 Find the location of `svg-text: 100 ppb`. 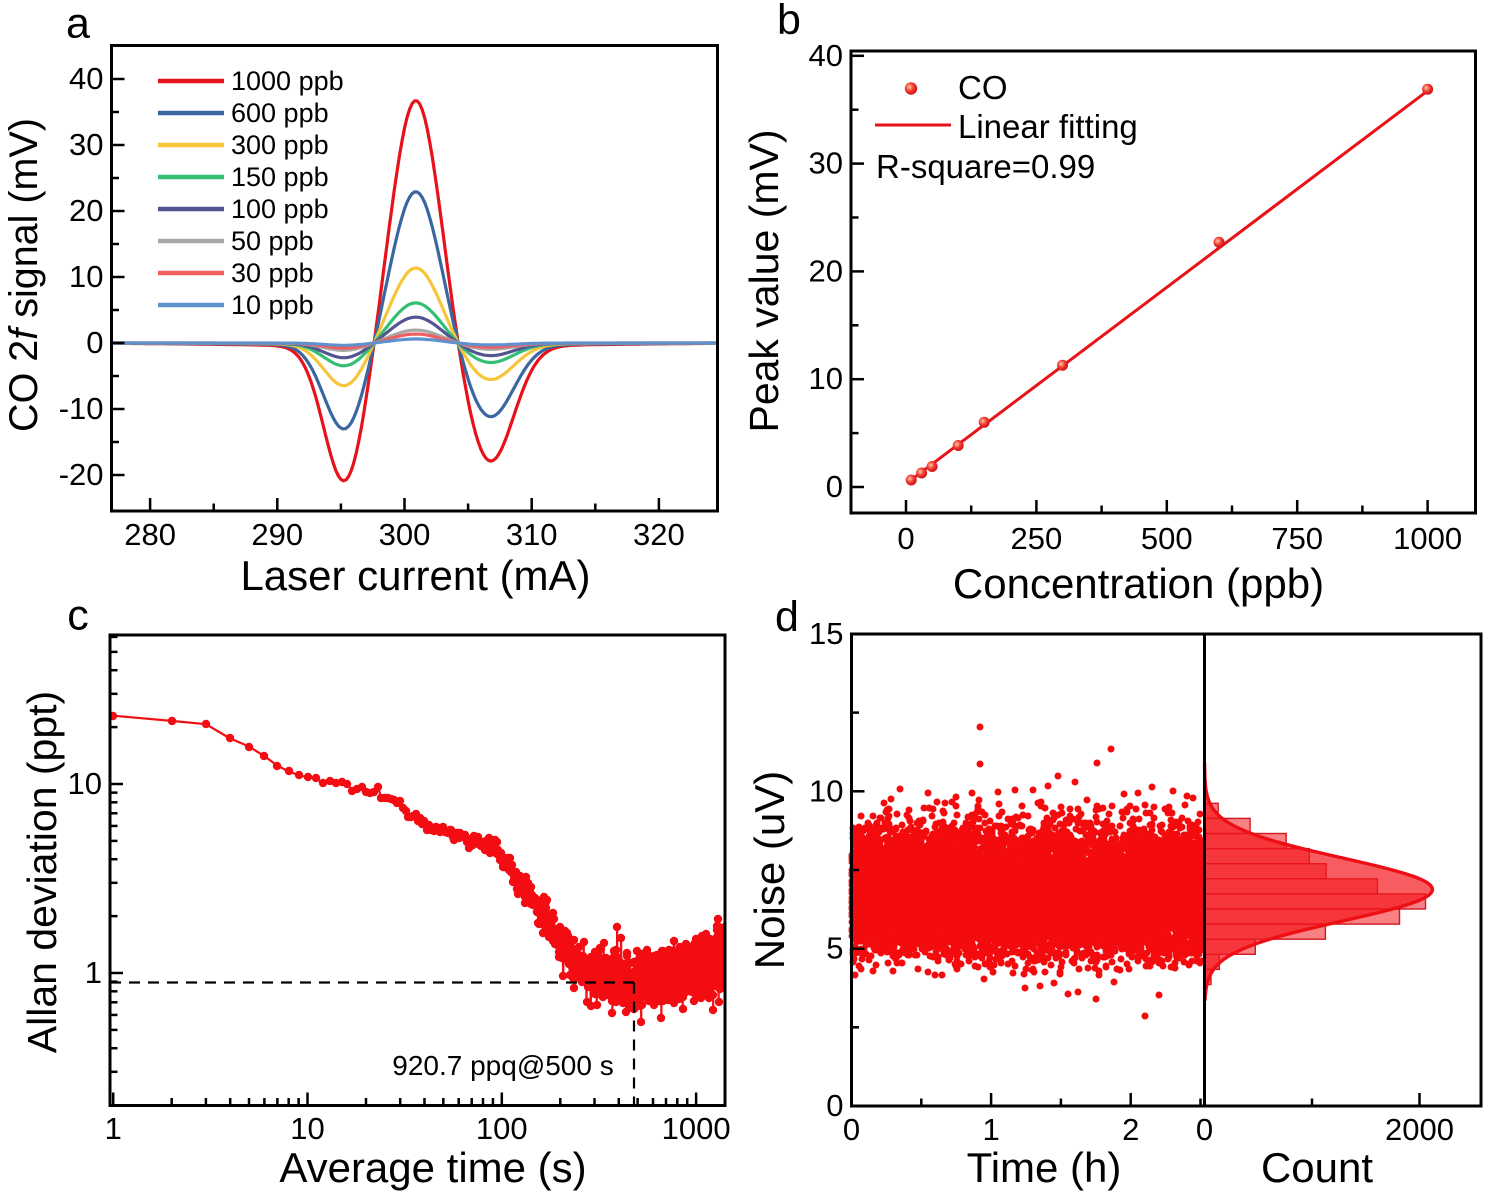

svg-text: 100 ppb is located at coordinates (280, 209).